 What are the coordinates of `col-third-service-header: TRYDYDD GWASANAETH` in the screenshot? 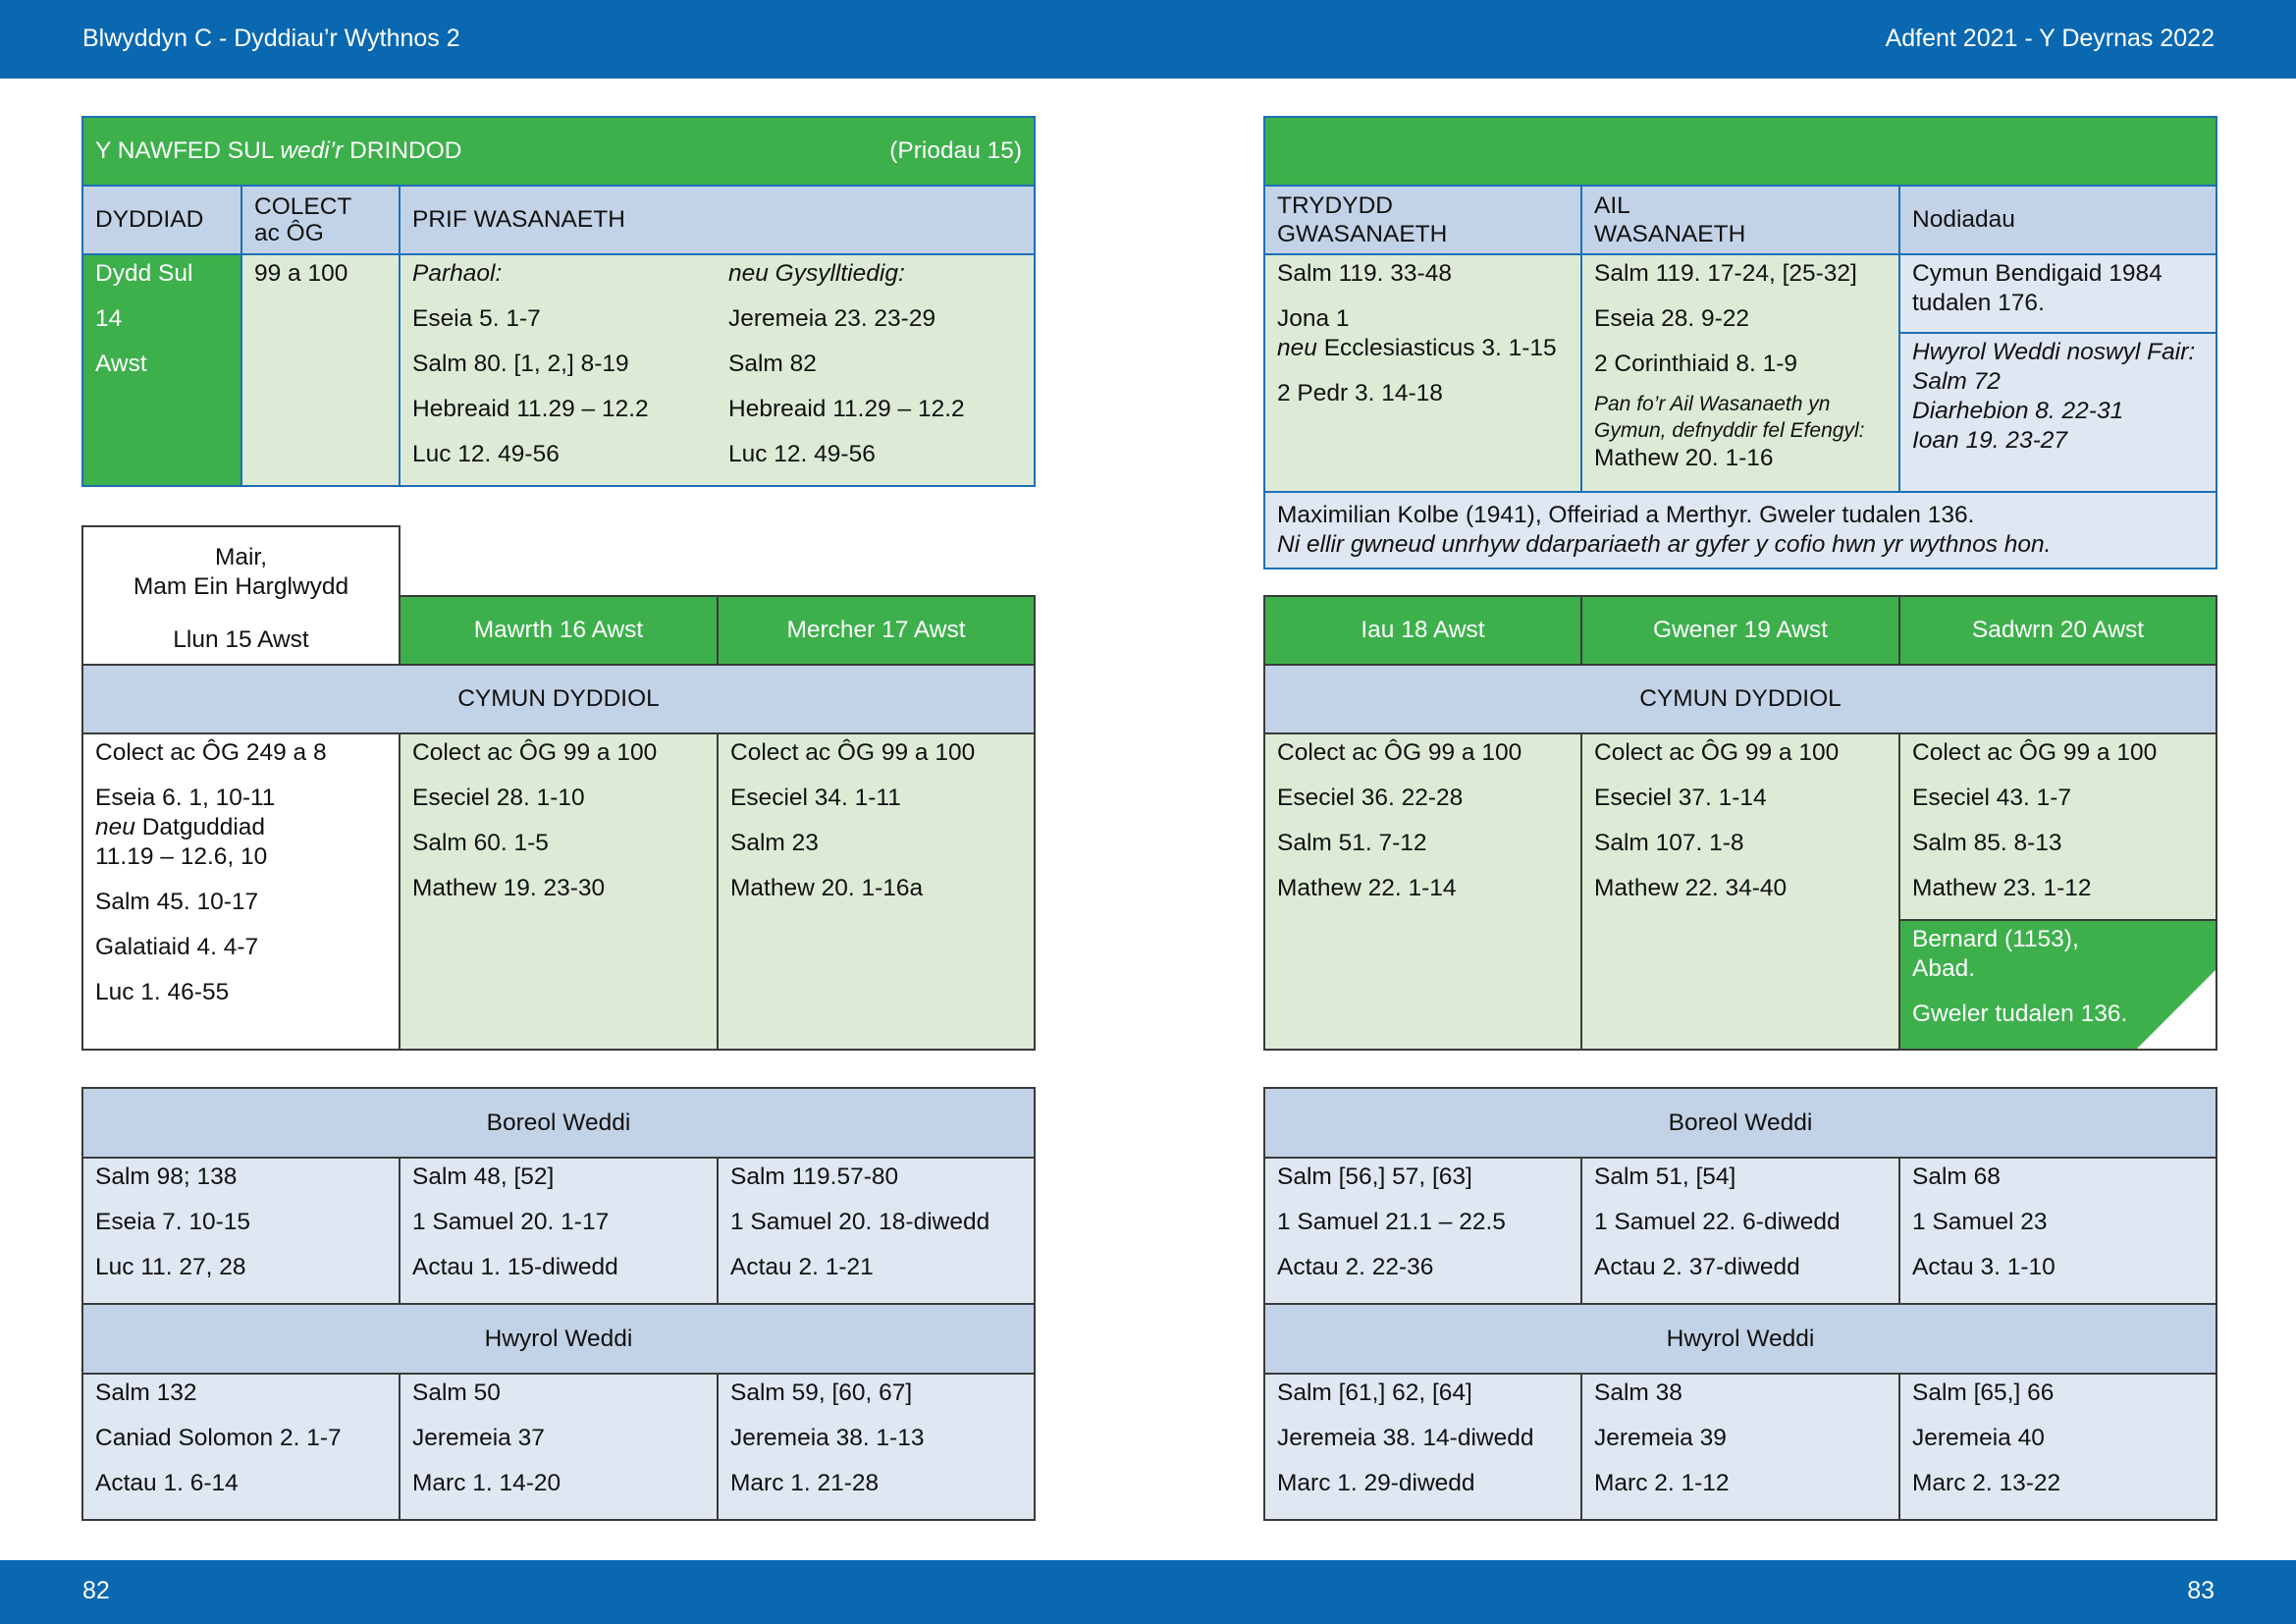 It's located at (1422, 220).